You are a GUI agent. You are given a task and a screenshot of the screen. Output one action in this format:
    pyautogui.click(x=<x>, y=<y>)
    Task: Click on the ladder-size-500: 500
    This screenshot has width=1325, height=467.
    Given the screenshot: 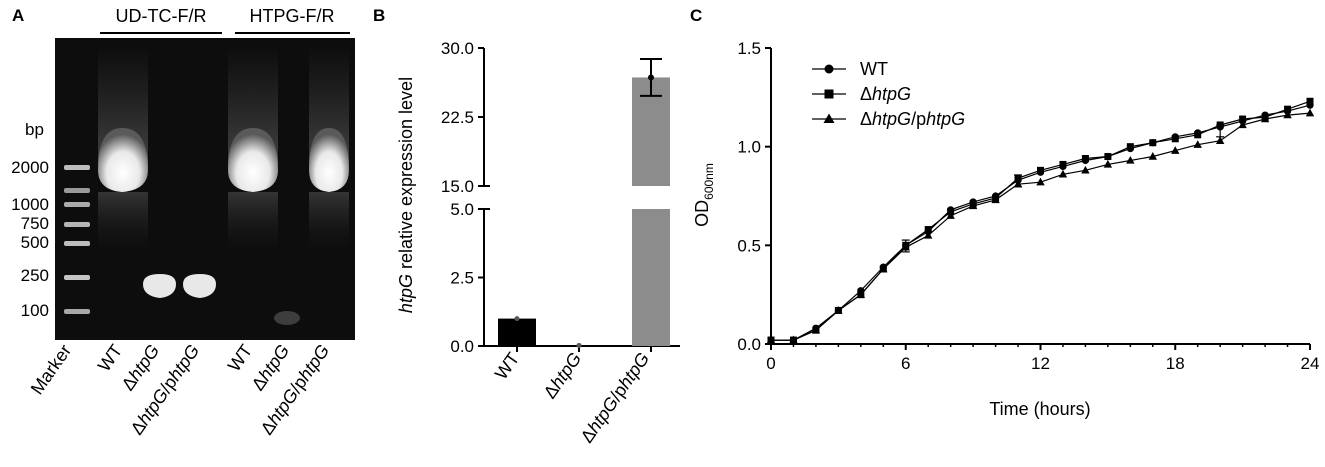 What is the action you would take?
    pyautogui.click(x=35, y=242)
    